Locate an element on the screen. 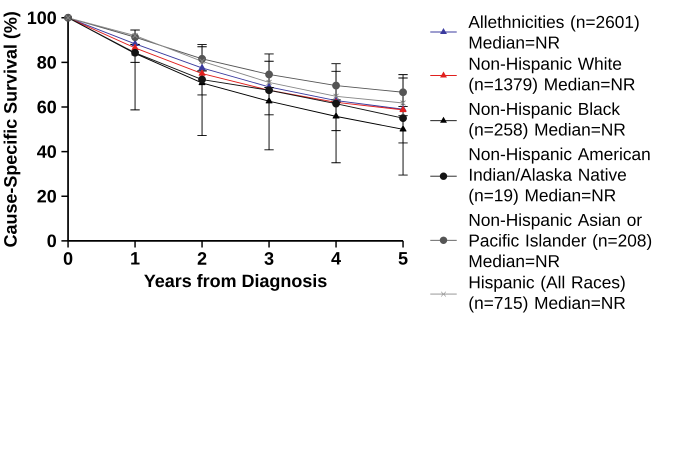  x-axis-title: Years from Diagnosis is located at coordinates (235, 282).